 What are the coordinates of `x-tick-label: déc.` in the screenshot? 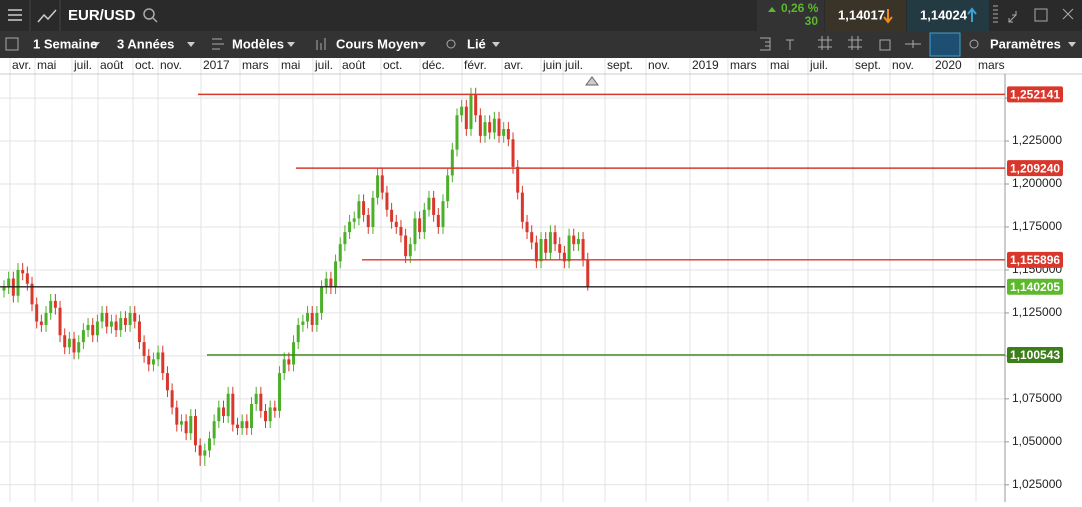 It's located at (433, 65).